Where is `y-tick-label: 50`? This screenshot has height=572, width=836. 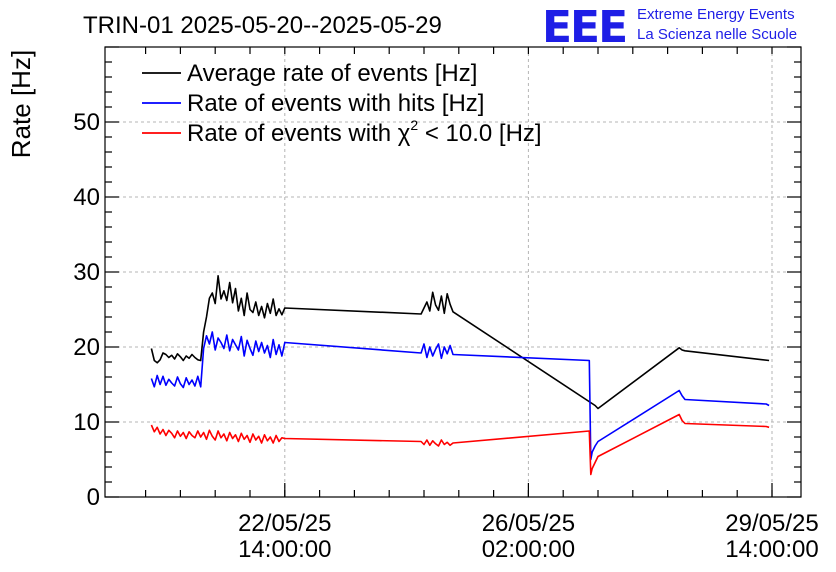 y-tick-label: 50 is located at coordinates (86, 122).